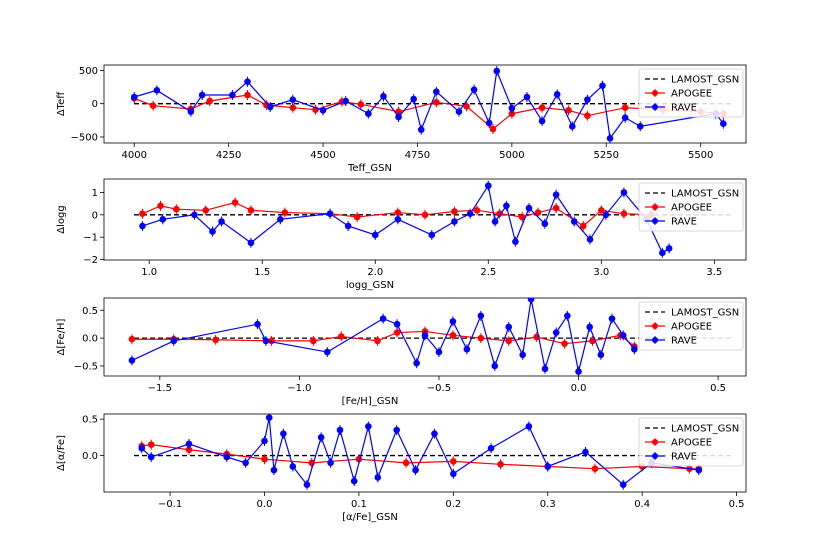  Describe the element at coordinates (488, 272) in the screenshot. I see `x-tick-label: 2.5` at that location.